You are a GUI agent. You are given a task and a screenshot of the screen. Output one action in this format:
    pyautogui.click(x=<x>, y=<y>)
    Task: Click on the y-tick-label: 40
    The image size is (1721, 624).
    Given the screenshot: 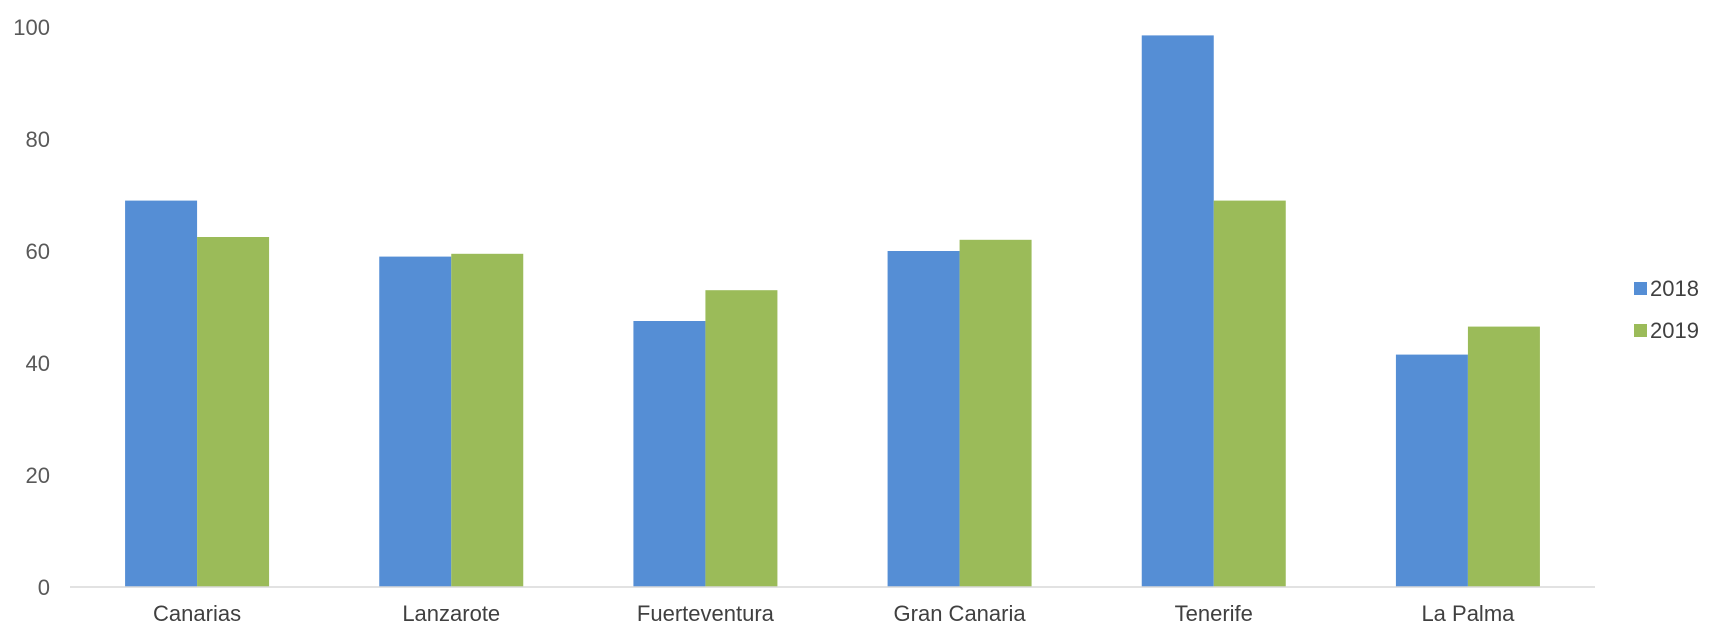 What is the action you would take?
    pyautogui.click(x=38, y=363)
    